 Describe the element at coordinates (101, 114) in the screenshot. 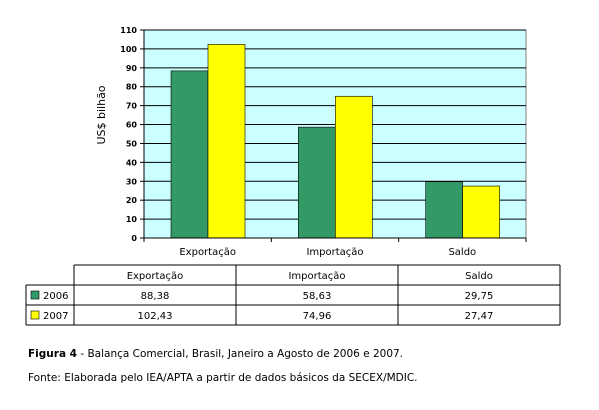

I see `y-axis-label: US$ bilhão` at that location.